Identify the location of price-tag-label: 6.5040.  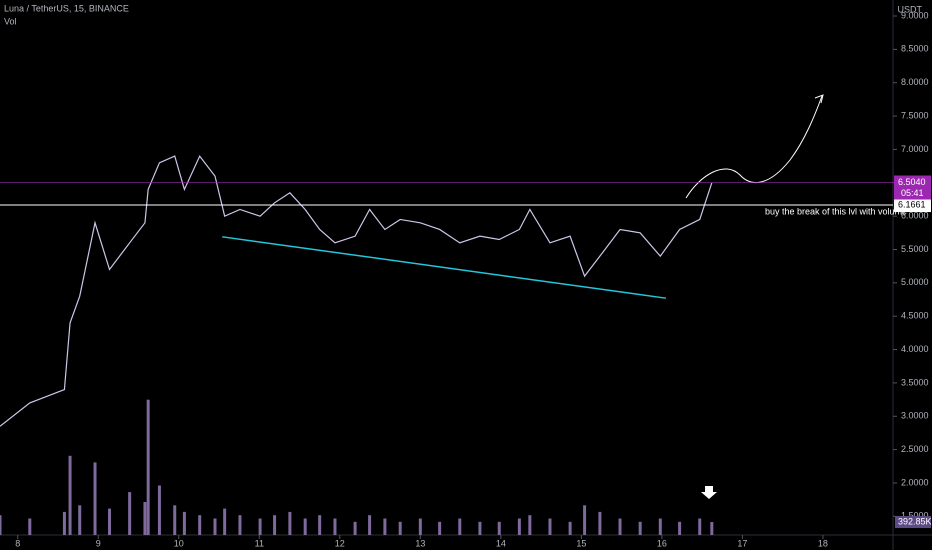
(912, 182).